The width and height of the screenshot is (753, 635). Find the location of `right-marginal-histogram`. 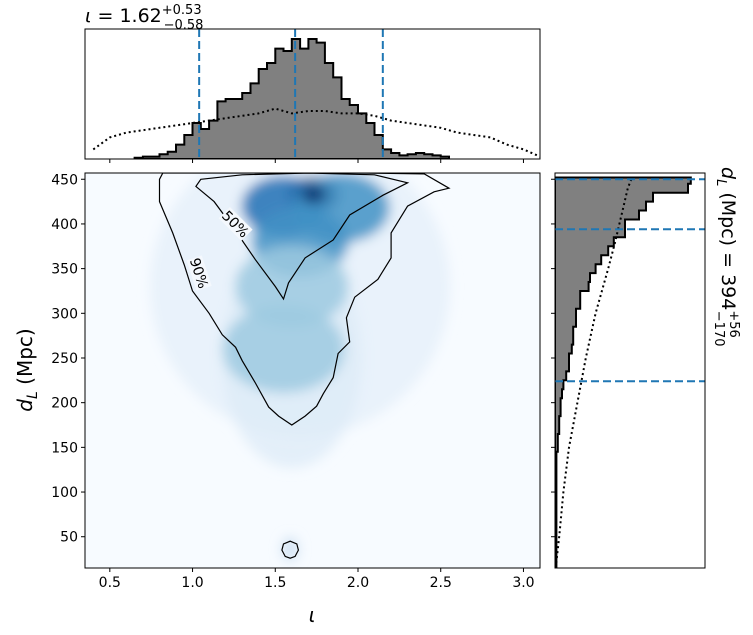

right-marginal-histogram is located at coordinates (623, 372).